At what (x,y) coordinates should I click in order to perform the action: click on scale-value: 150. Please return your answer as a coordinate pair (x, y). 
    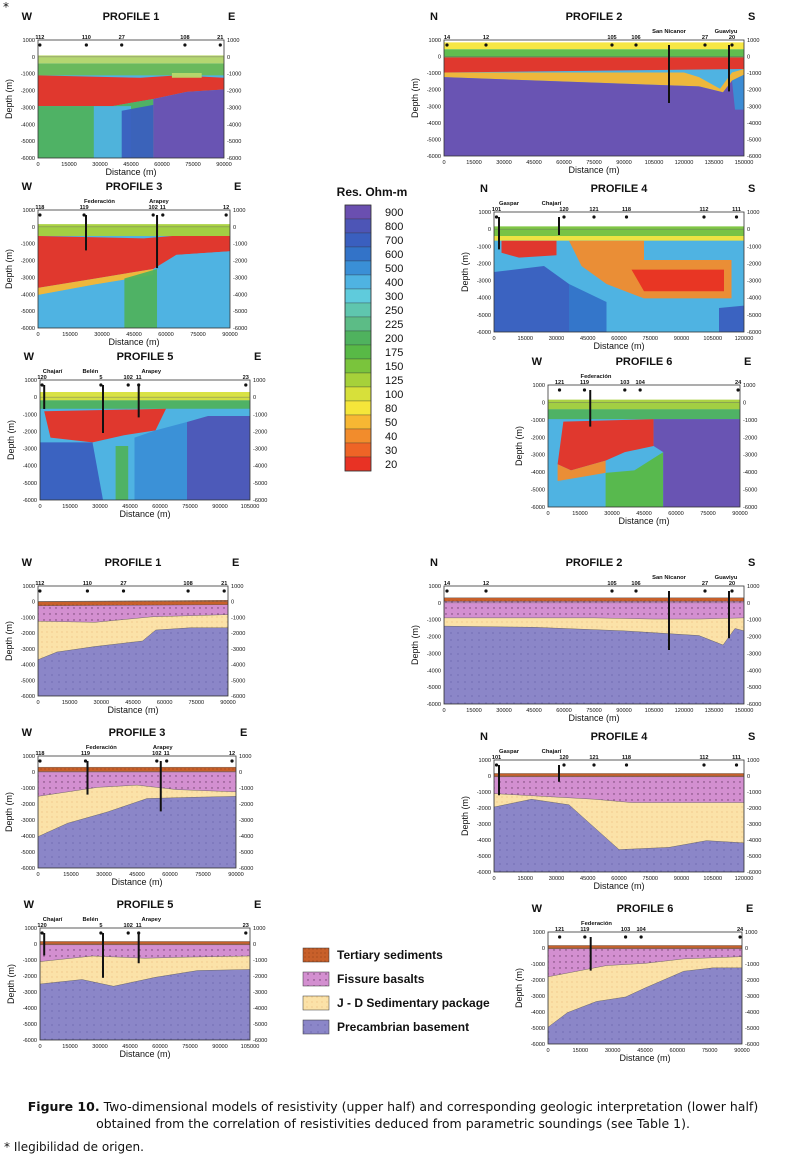
    Looking at the image, I should click on (394, 367).